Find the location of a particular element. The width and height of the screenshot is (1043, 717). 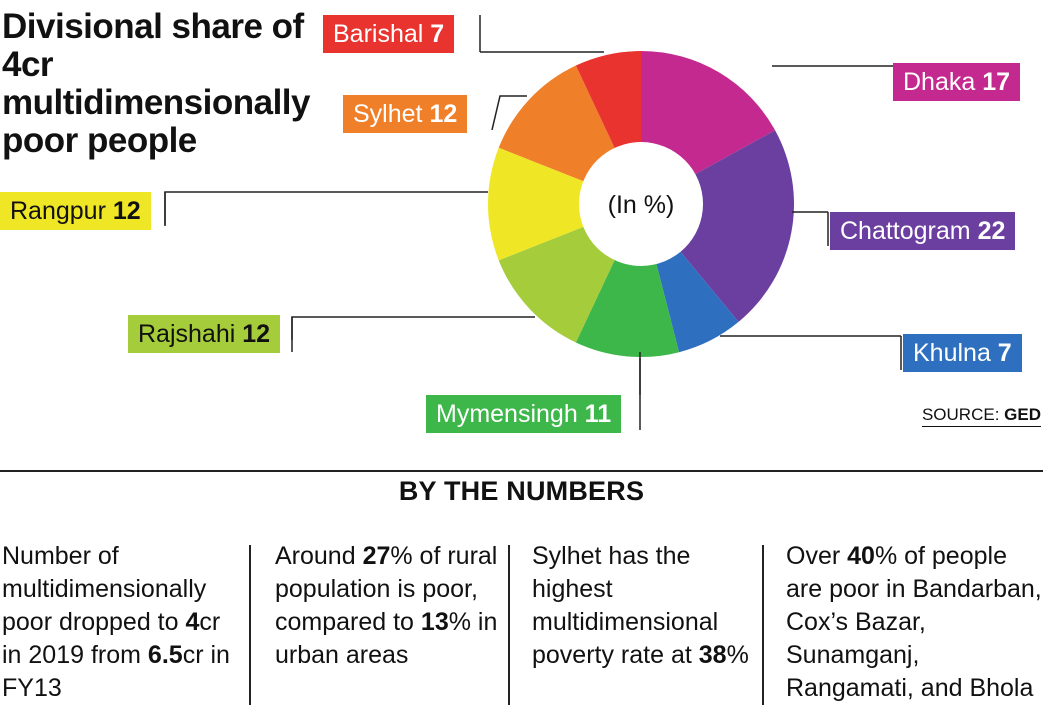

fact-text: Around is located at coordinates (319, 556).